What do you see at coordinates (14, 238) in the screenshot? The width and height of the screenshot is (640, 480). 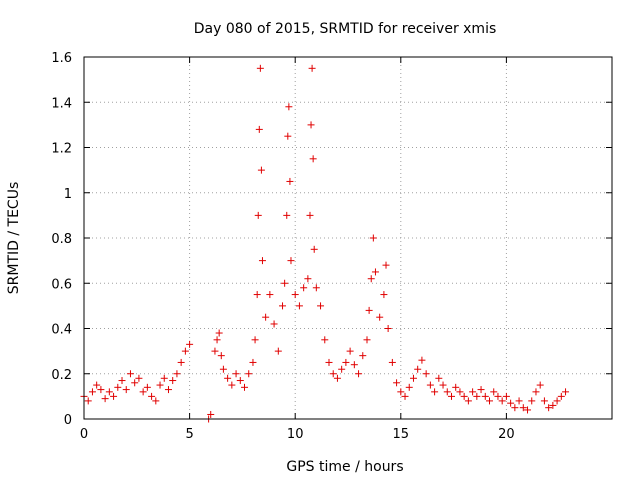 I see `y-axis-label: SRMTID / TECUs` at bounding box center [14, 238].